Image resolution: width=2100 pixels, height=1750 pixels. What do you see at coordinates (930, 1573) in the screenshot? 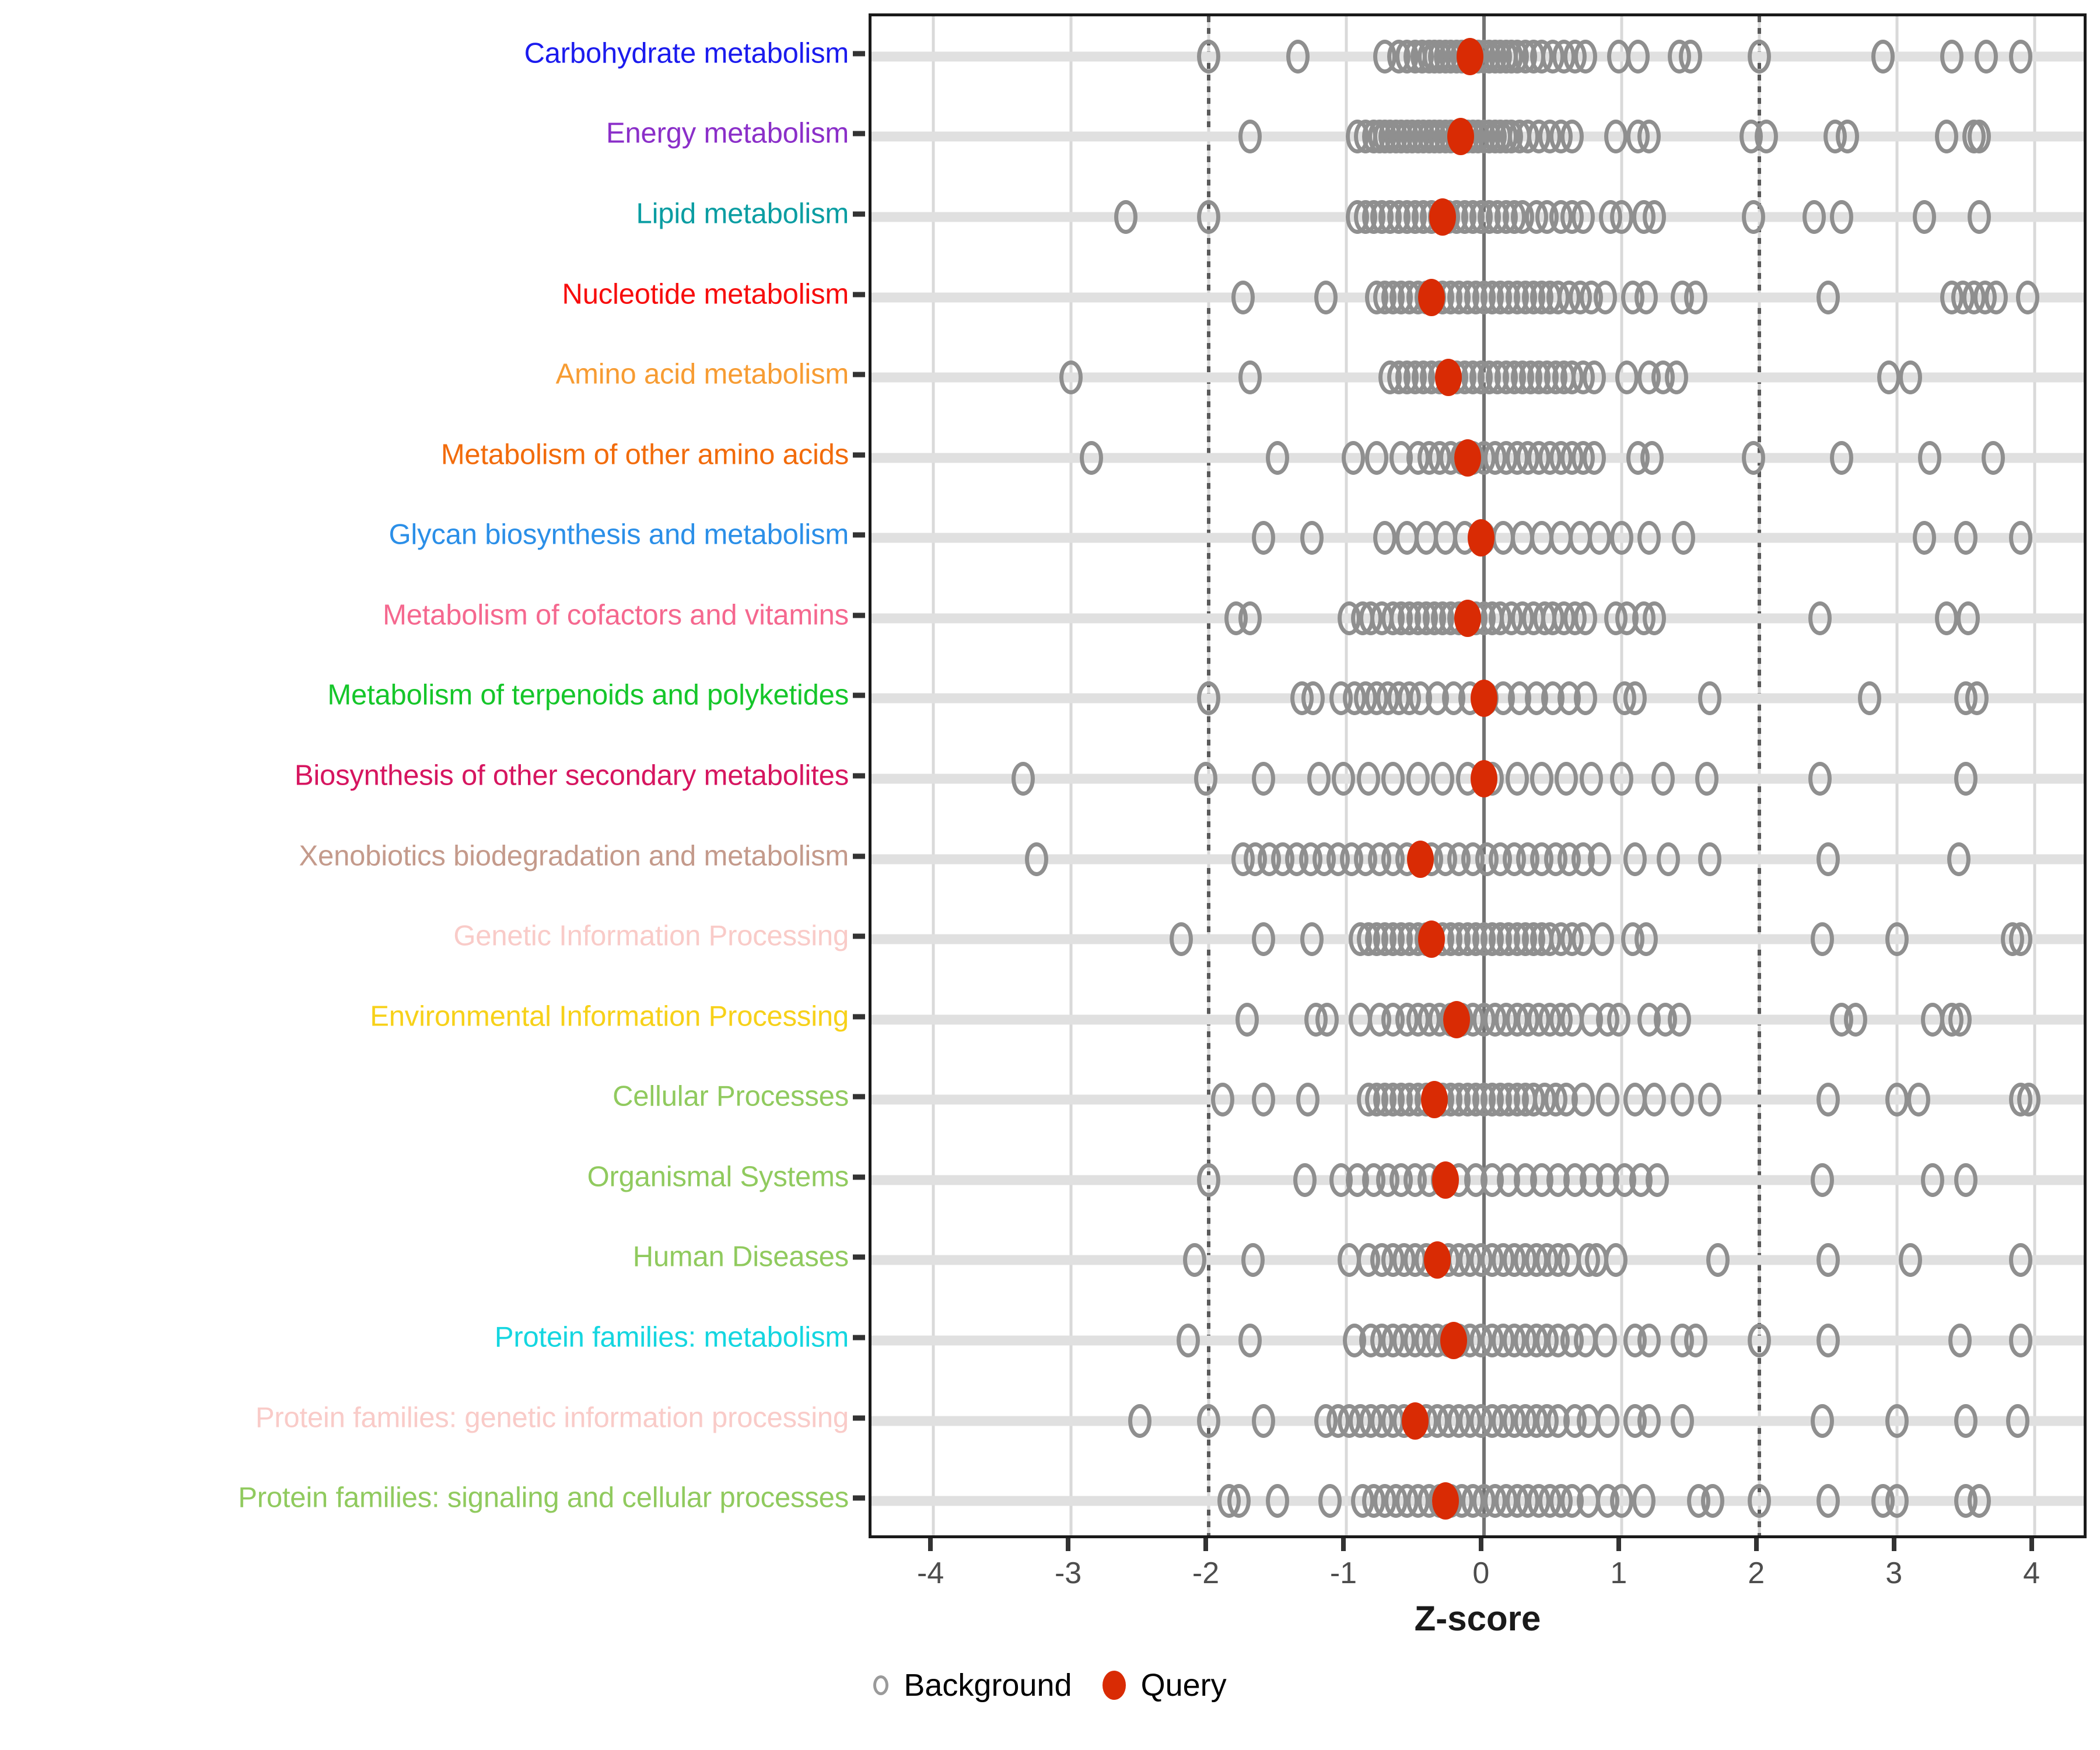
I see `x-axis-tick-label: -4` at bounding box center [930, 1573].